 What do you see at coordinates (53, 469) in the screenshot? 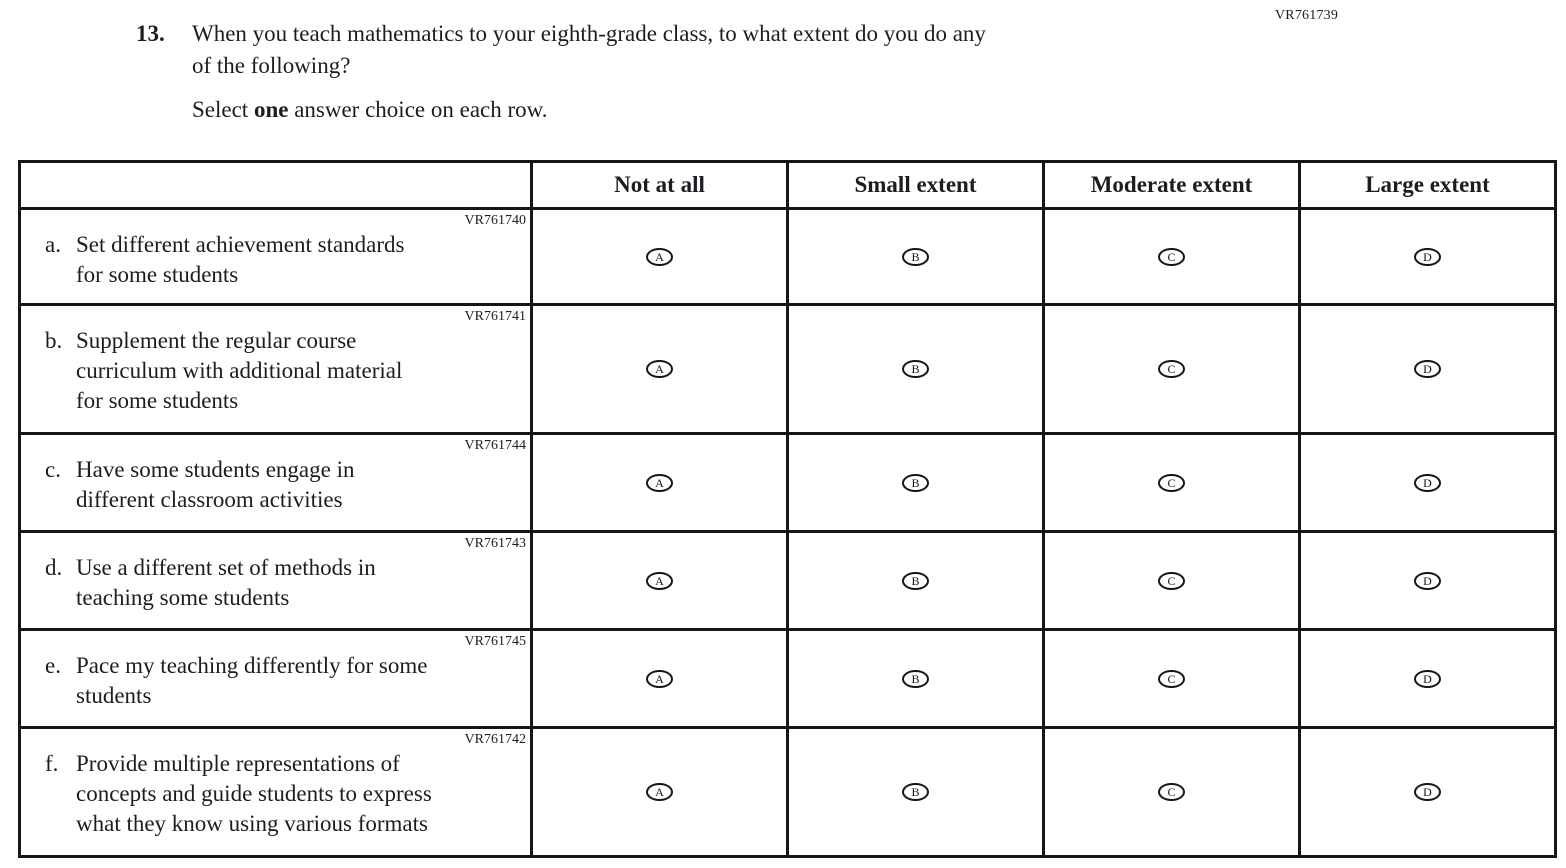
I see `item-letter: c.` at bounding box center [53, 469].